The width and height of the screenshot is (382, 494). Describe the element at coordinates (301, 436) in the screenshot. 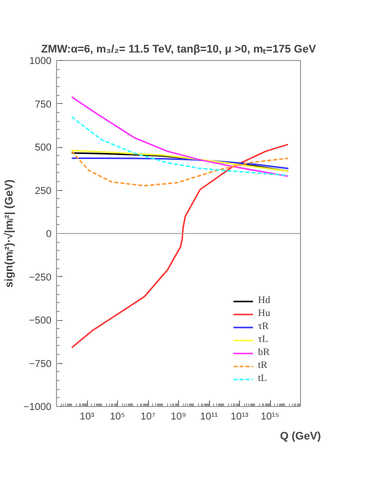

I see `x-axis-title: Q (GeV)` at that location.